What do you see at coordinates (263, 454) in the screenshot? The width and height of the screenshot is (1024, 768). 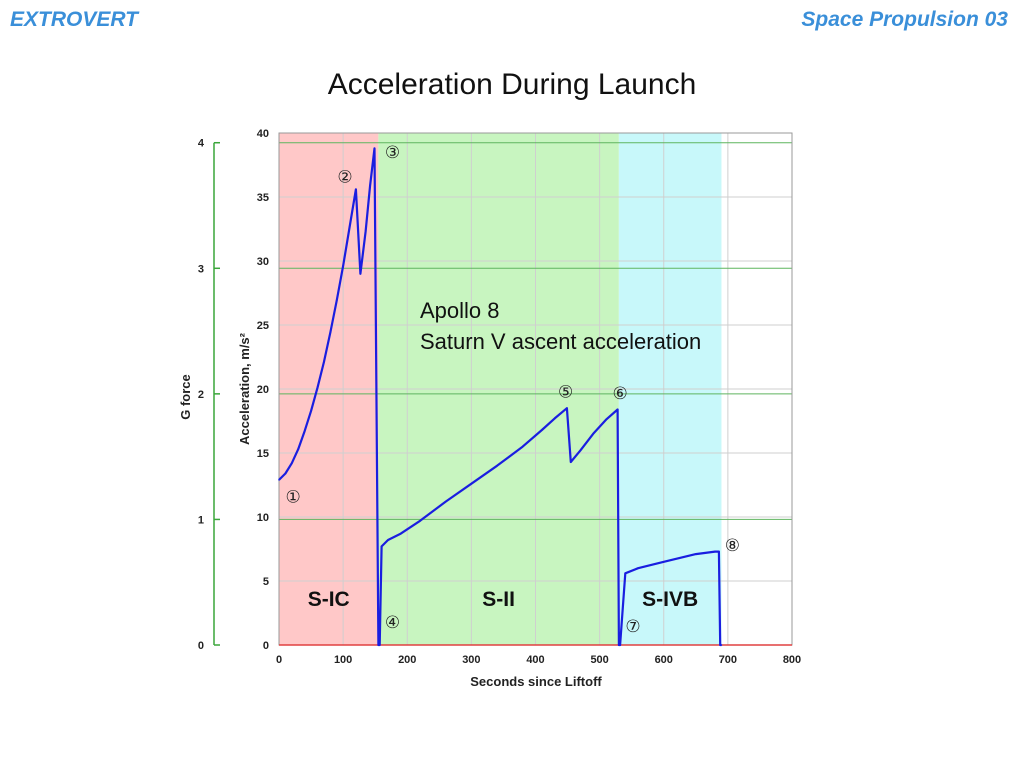 I see `y-tick-label: 15` at bounding box center [263, 454].